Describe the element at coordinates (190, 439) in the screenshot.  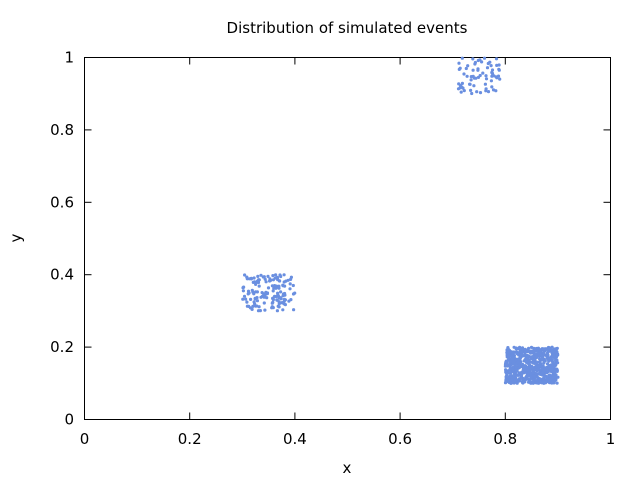
I see `x-tick-label: 0.2` at that location.